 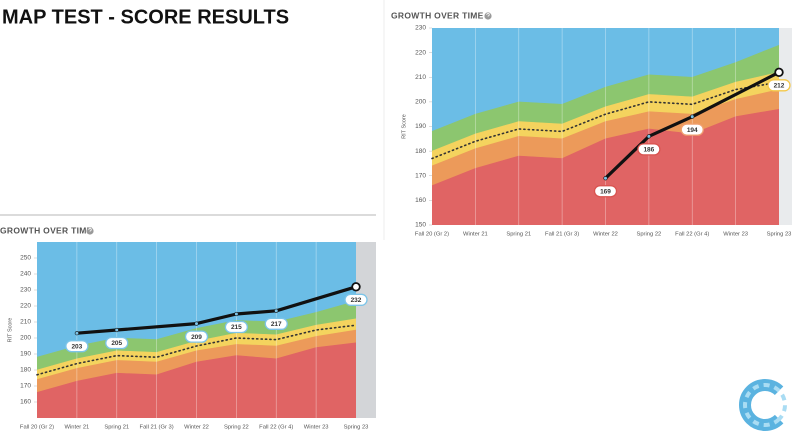 I want to click on score-label: 217, so click(x=276, y=324).